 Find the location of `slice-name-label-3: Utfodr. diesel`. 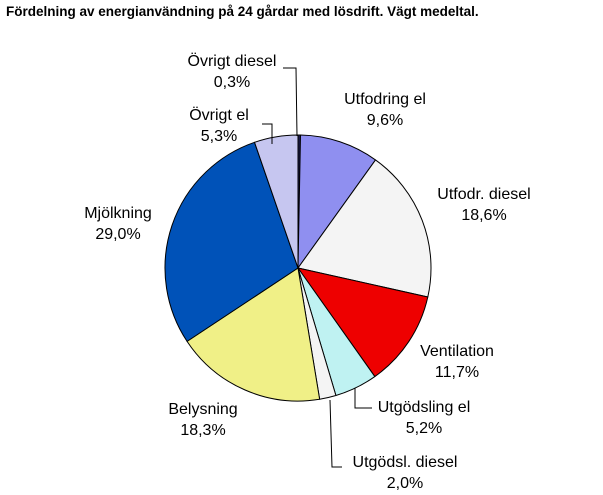

slice-name-label-3: Utfodr. diesel is located at coordinates (483, 194).